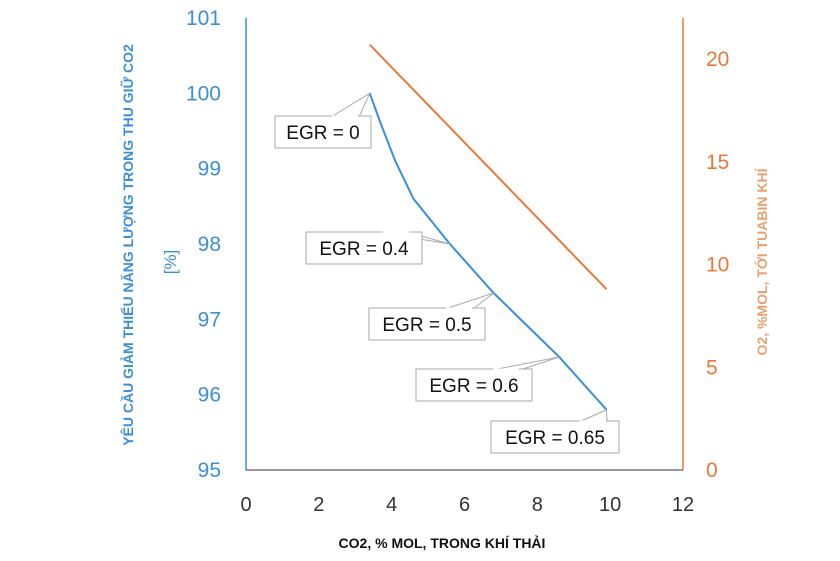 The image size is (840, 561). Describe the element at coordinates (209, 470) in the screenshot. I see `y-left-tick-label: 95` at that location.